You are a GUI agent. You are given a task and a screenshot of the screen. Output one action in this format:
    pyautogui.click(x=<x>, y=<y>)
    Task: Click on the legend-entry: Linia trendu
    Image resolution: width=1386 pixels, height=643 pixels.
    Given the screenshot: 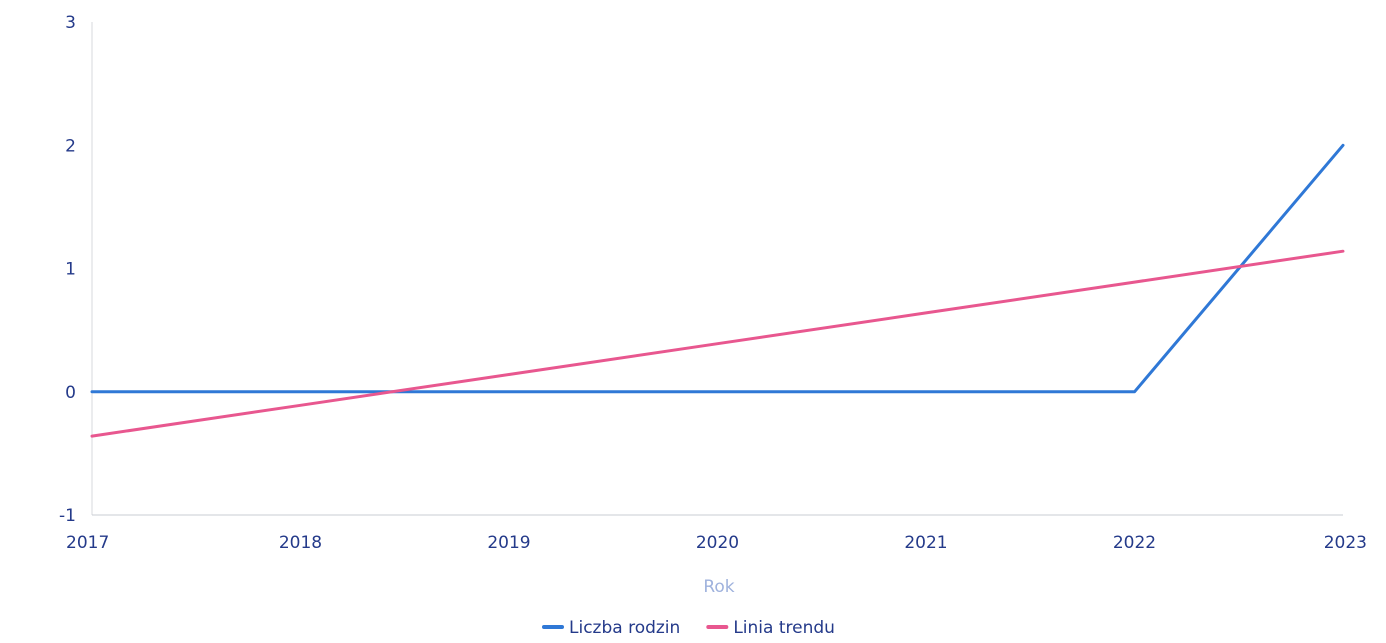 What is the action you would take?
    pyautogui.click(x=784, y=628)
    